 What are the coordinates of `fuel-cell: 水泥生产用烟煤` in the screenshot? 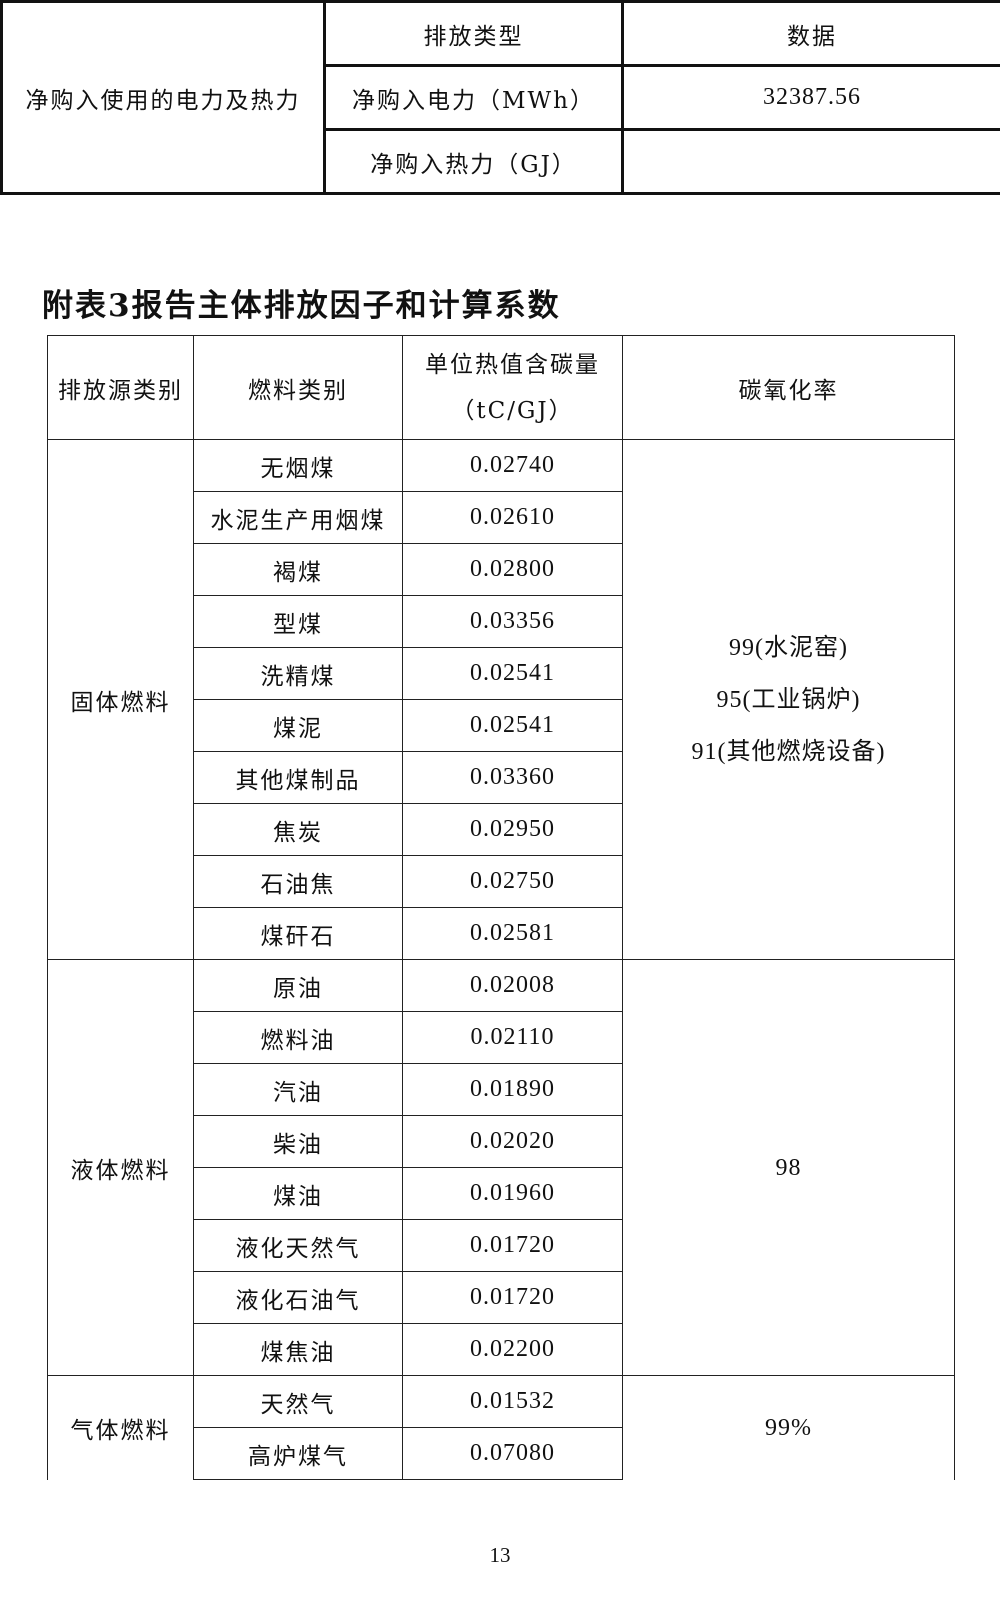 It's located at (298, 517).